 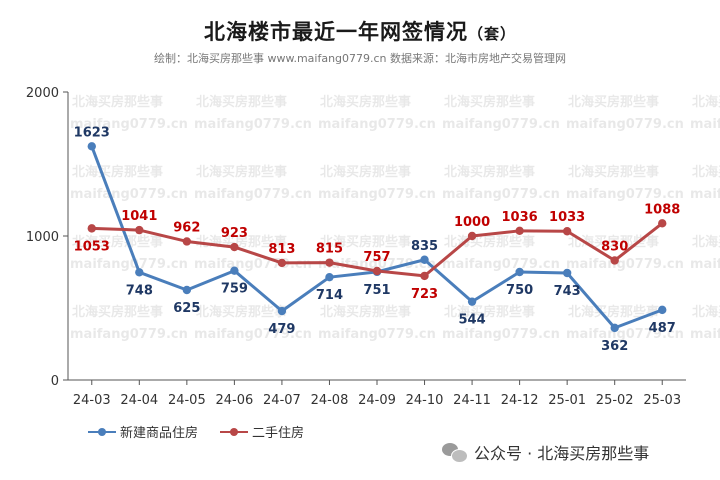 I want to click on data-label-1: 1036, so click(x=520, y=217).